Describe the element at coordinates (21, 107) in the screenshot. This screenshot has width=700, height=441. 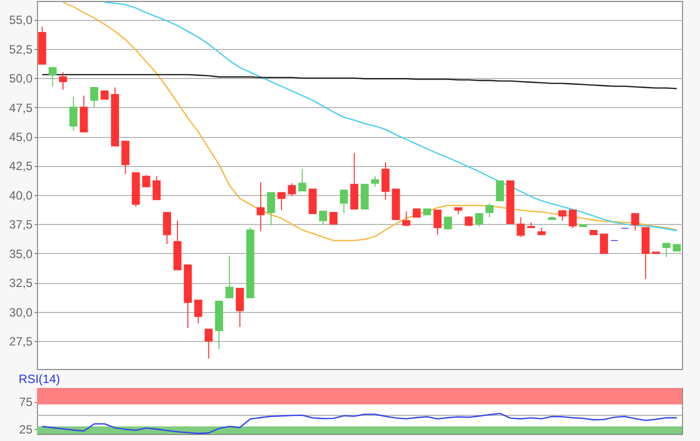
I see `y-tick-label: 47,5` at that location.